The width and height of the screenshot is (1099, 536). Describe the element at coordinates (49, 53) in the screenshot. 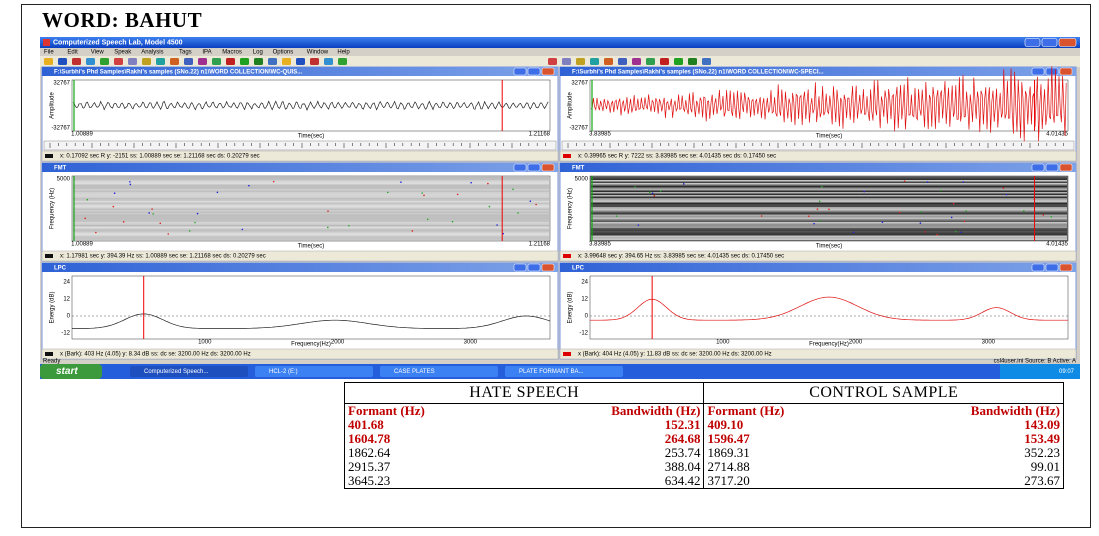

I see `menu-item: File` at that location.